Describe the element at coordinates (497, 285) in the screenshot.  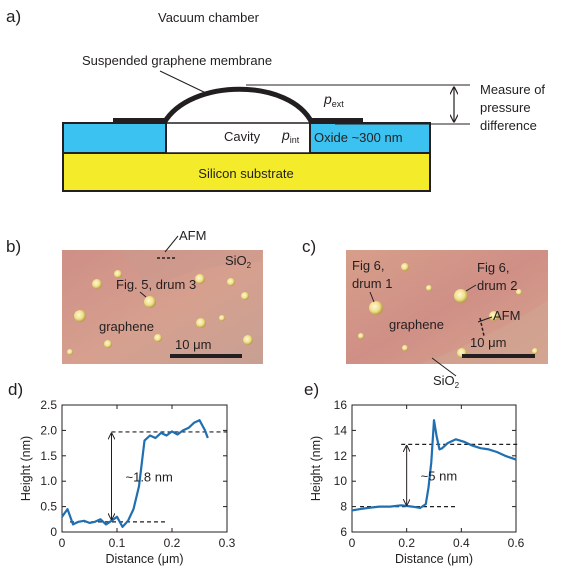
I see `drum2-label-line2: drum 2` at that location.